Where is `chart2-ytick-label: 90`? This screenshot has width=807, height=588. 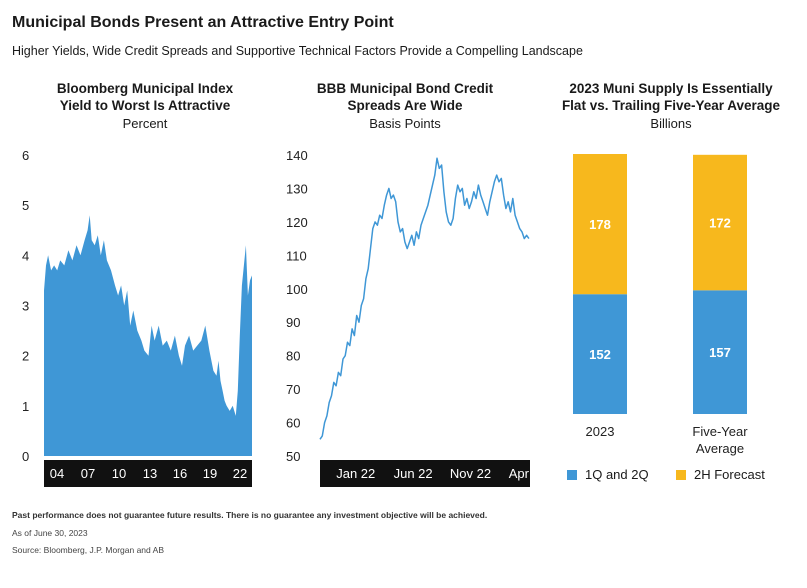 chart2-ytick-label: 90 is located at coordinates (293, 322).